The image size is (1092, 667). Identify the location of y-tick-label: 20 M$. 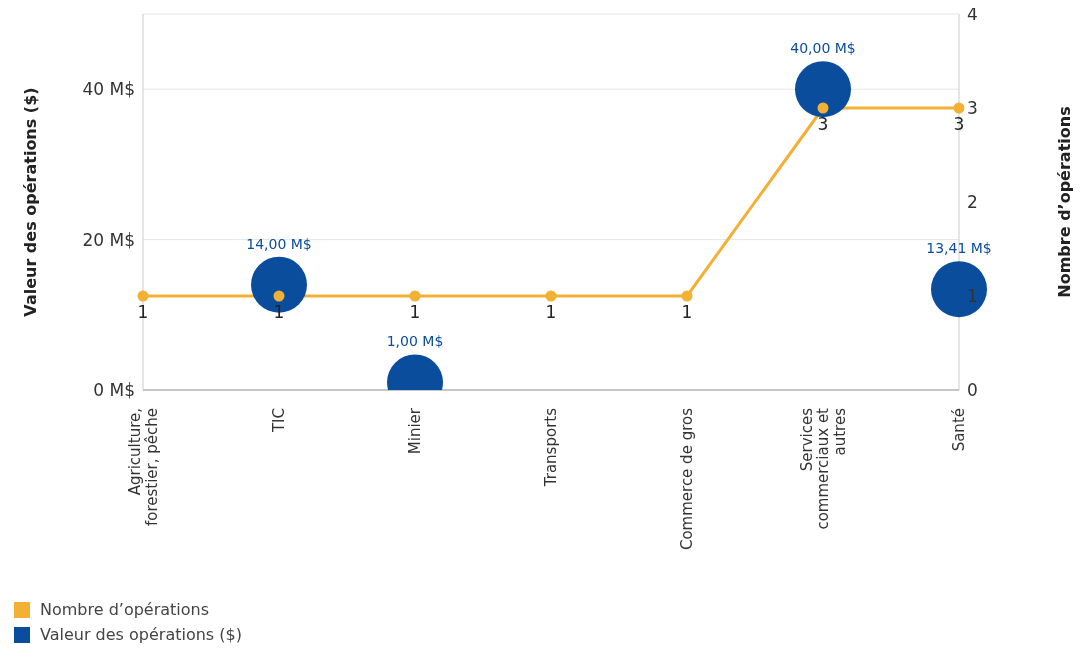
(108, 239).